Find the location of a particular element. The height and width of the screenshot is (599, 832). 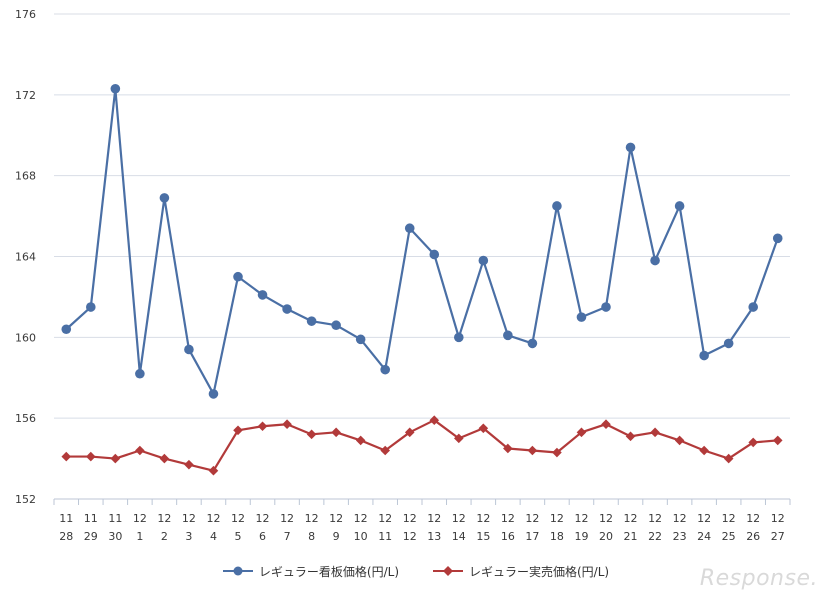

x-tick-label-day: 11 is located at coordinates (385, 536).